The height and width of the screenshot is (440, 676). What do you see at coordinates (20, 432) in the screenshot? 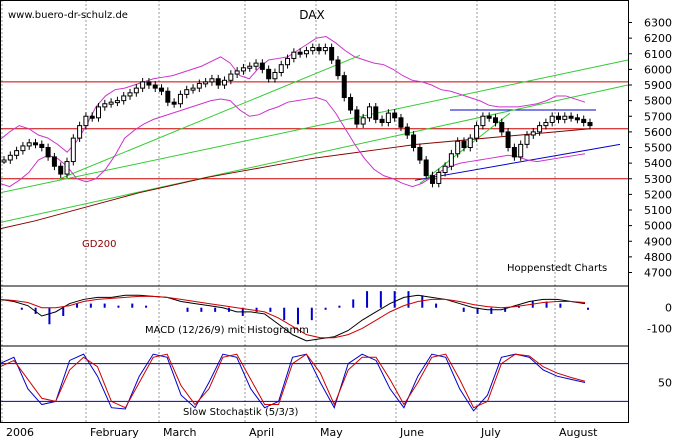
I see `x-tick-label: 2006` at bounding box center [20, 432].